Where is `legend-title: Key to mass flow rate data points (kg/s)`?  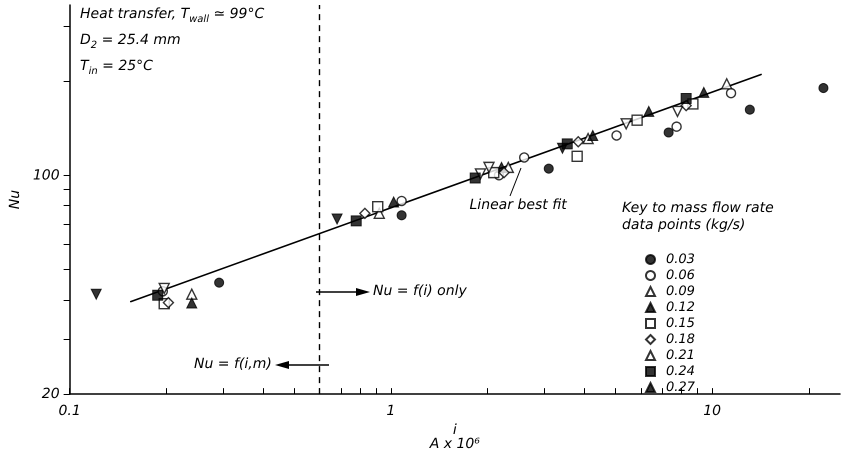
legend-title: Key to mass flow rate data points (kg/s) is located at coordinates (698, 217).